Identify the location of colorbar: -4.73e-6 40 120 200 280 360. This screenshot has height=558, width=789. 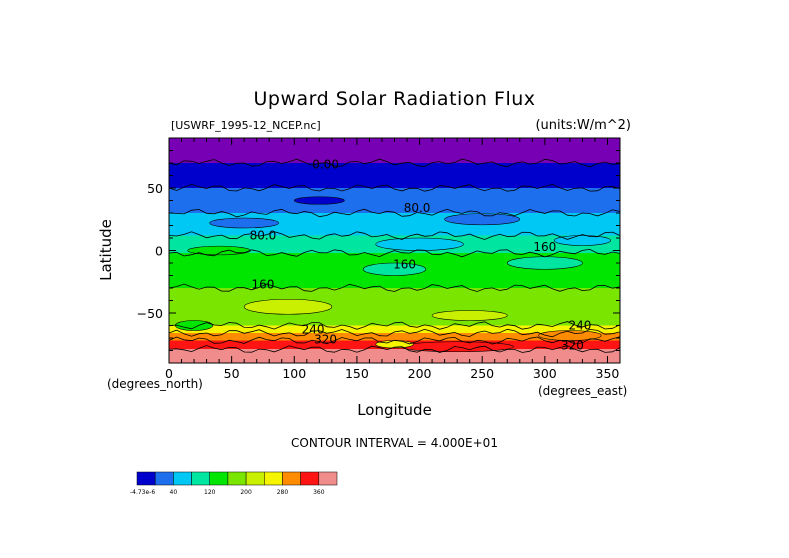
(234, 483).